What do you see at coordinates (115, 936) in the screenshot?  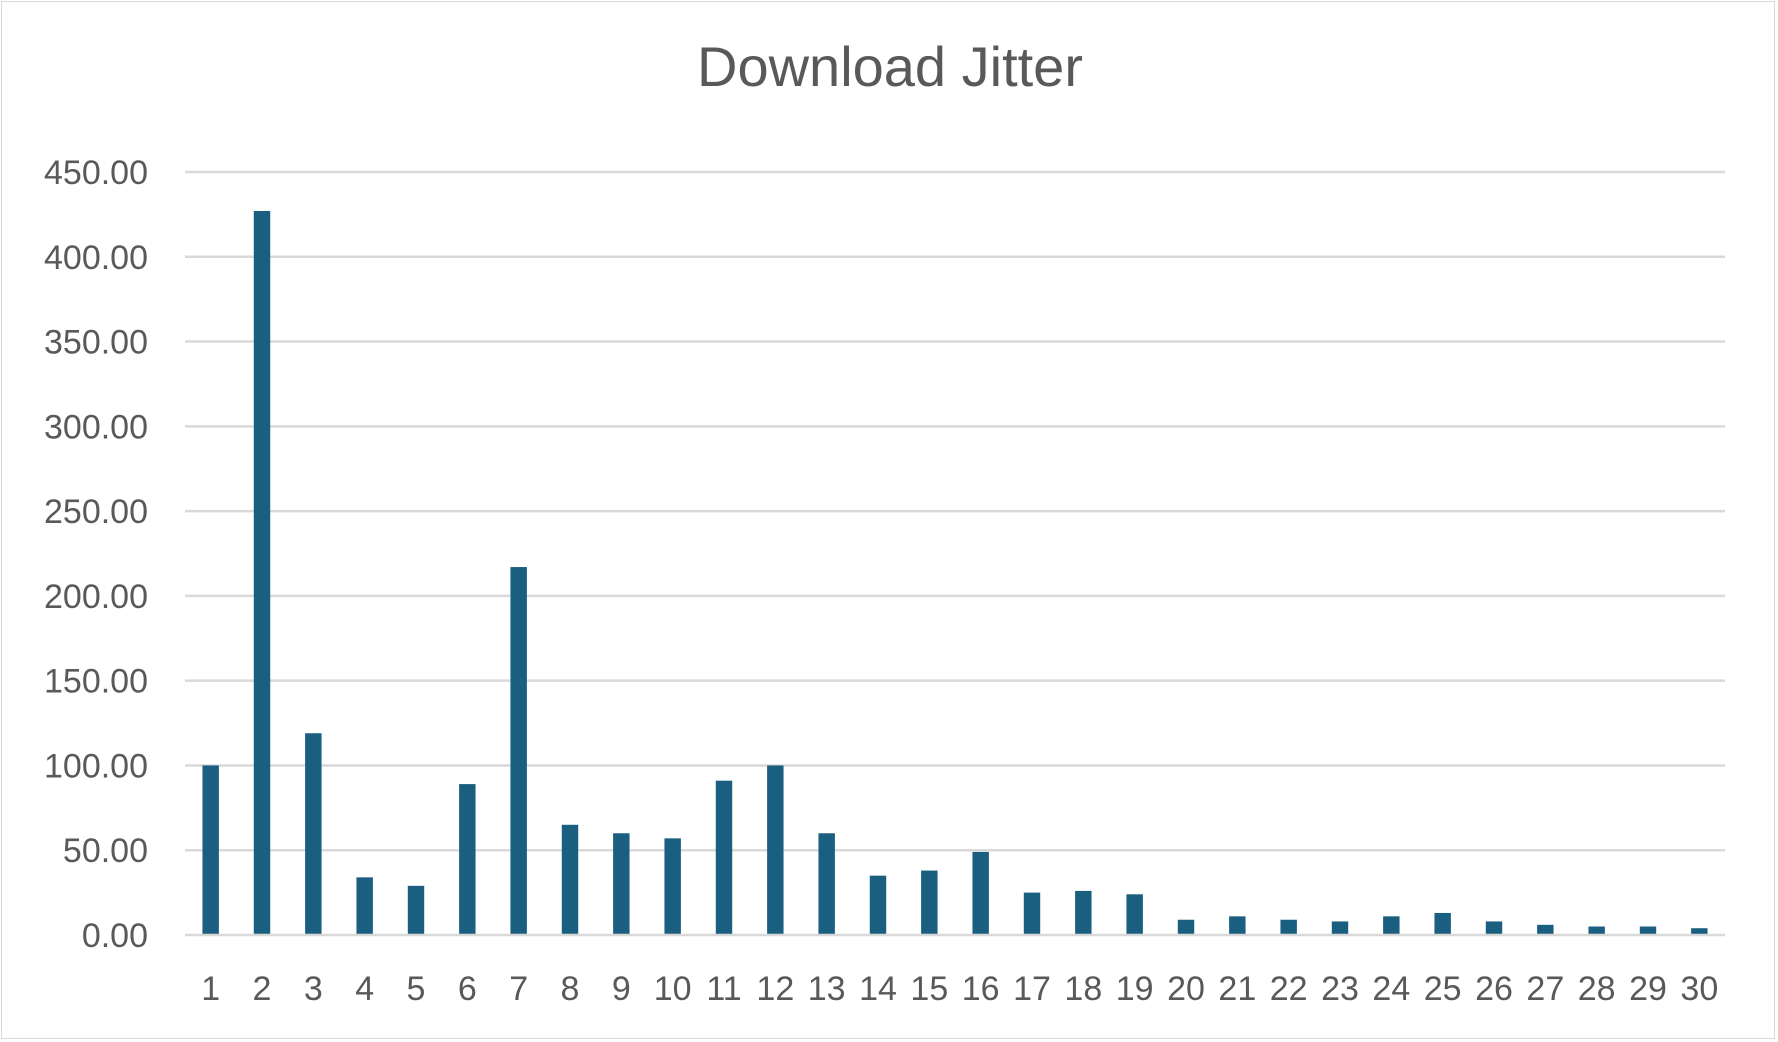 I see `y-tick-label: 0.00` at bounding box center [115, 936].